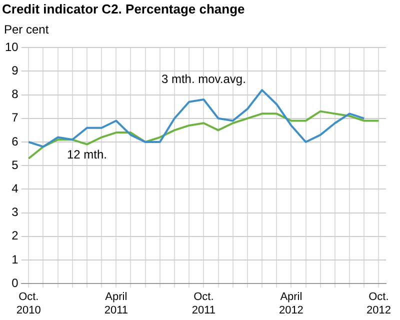 Image resolution: width=400 pixels, height=320 pixels. Describe the element at coordinates (203, 79) in the screenshot. I see `series-label: 3 mth. mov.avg.` at that location.